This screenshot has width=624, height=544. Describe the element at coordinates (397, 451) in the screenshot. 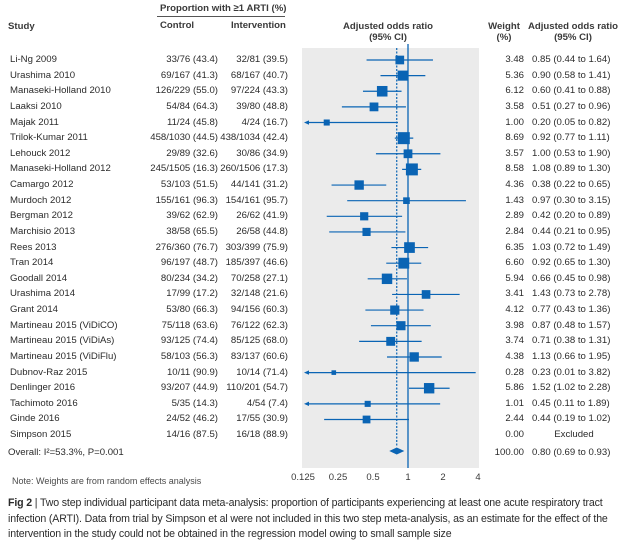

I see `overall-diamond` at that location.